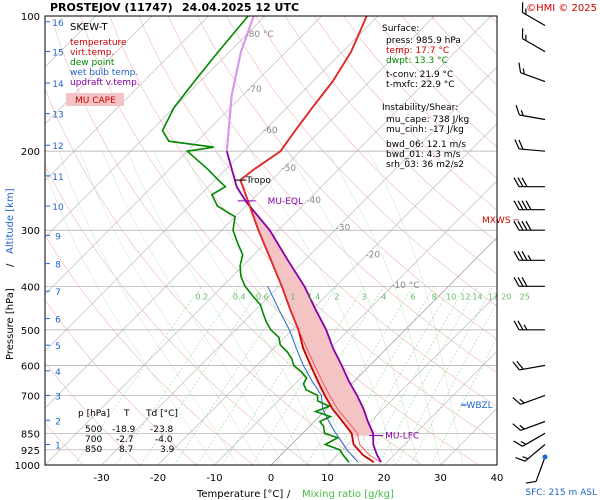  Describe the element at coordinates (561, 8) in the screenshot. I see `copyright-label: ©HMI © 2025` at that location.